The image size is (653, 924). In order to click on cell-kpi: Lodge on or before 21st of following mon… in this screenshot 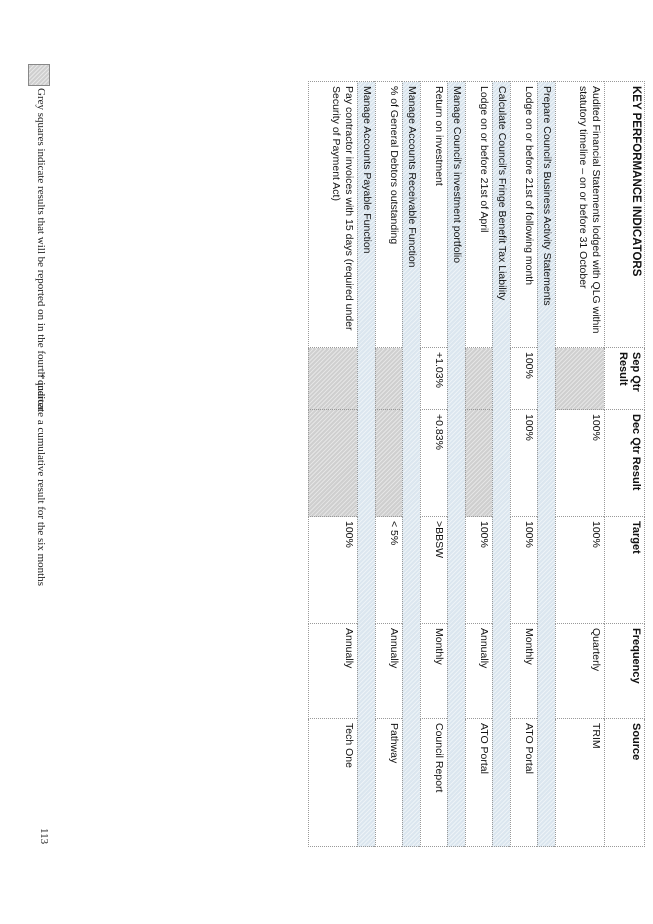, I will do `click(524, 214)`.